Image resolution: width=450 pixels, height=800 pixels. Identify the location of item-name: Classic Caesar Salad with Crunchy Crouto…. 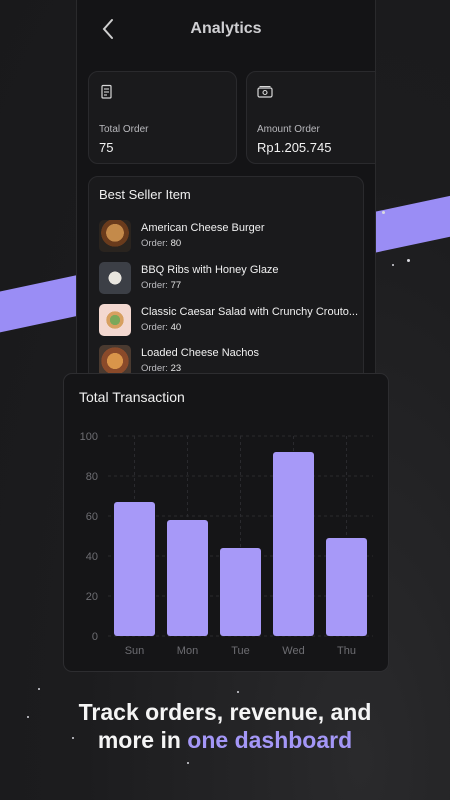
(250, 312).